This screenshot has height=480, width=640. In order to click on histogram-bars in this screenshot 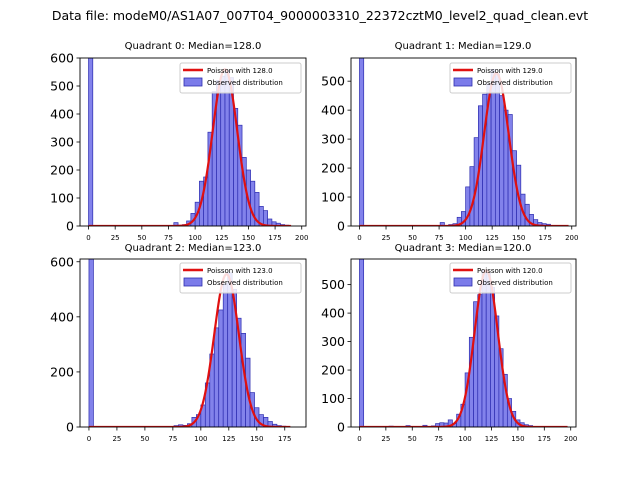, I will do `click(187, 343)`.